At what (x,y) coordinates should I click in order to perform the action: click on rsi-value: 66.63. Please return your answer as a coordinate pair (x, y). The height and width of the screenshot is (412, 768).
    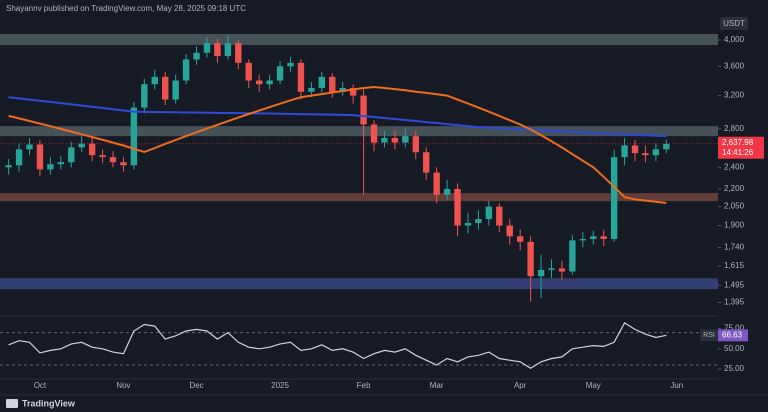
    Looking at the image, I should click on (732, 334).